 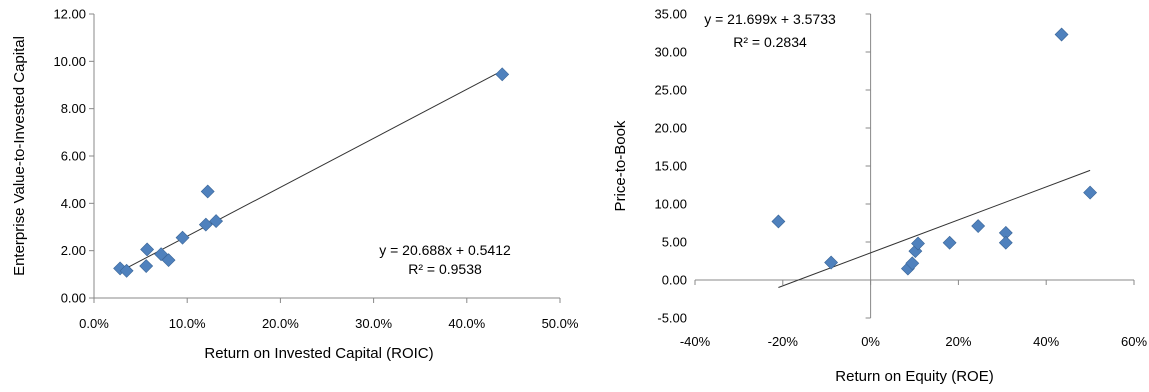 What do you see at coordinates (445, 269) in the screenshot?
I see `r-squared-label: R² = 0.9538` at bounding box center [445, 269].